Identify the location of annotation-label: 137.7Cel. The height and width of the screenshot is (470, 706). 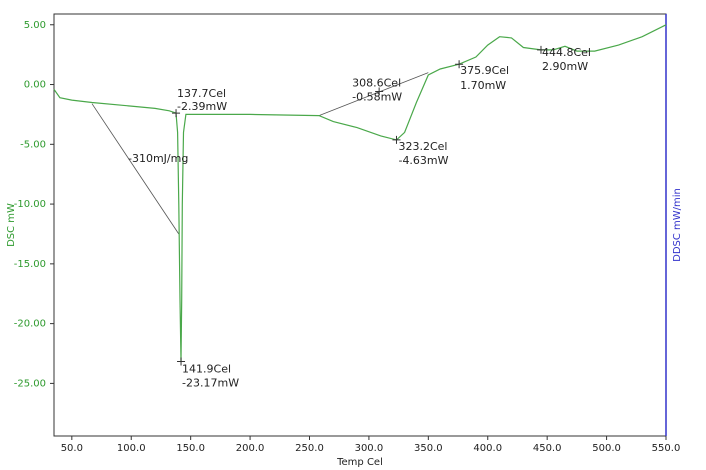
(201, 93).